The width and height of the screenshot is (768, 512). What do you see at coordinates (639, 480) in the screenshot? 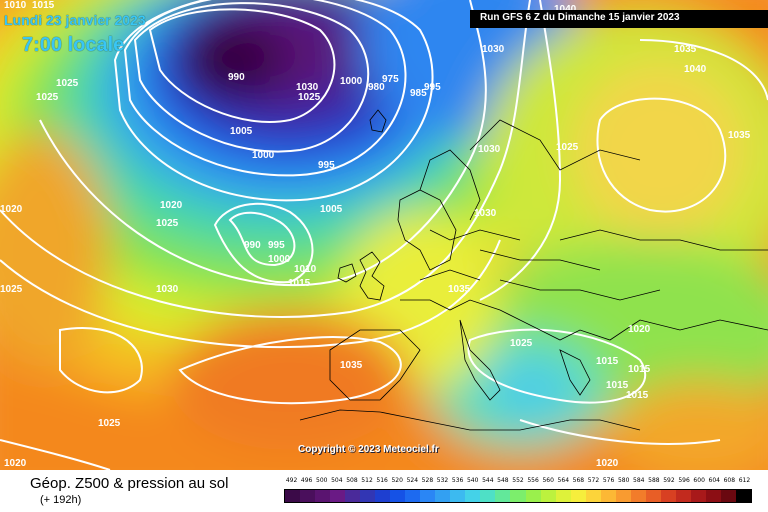
I see `scale-label: 584` at bounding box center [639, 480].